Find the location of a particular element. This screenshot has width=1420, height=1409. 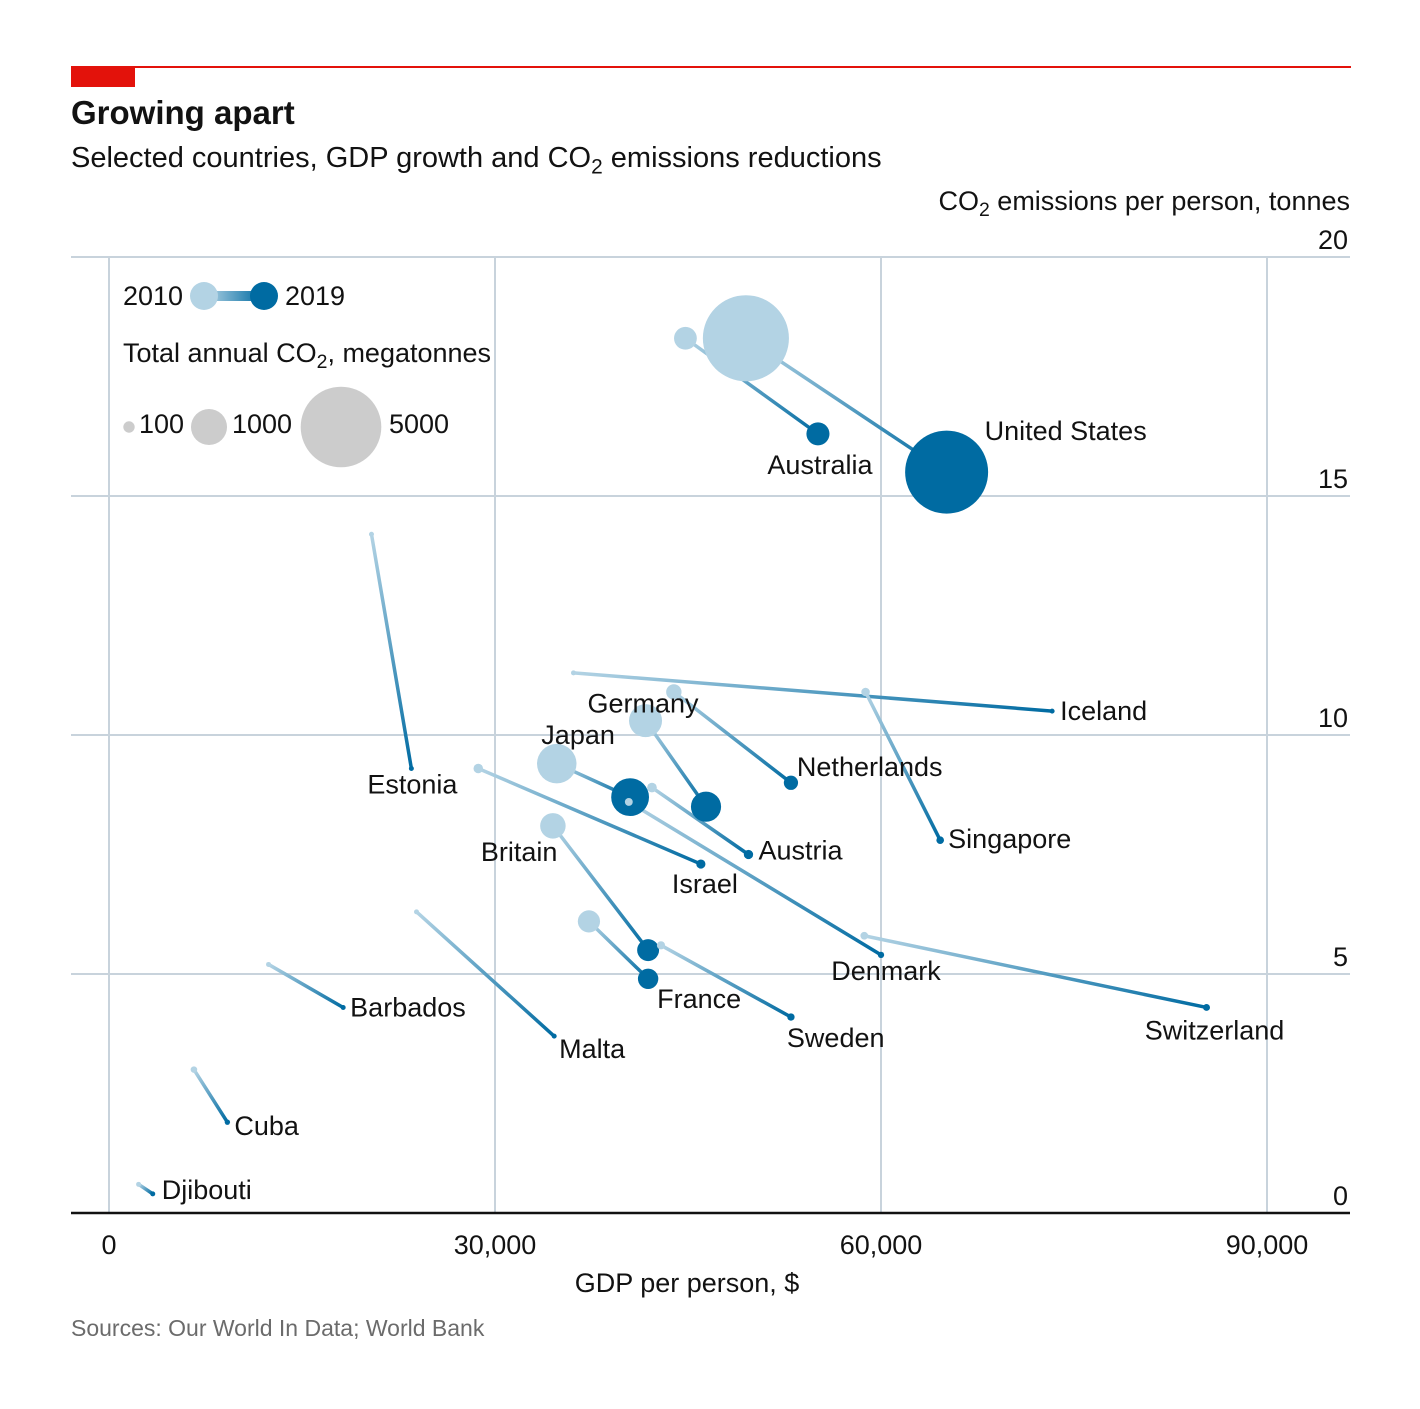

label-austria: Austria is located at coordinates (800, 851).